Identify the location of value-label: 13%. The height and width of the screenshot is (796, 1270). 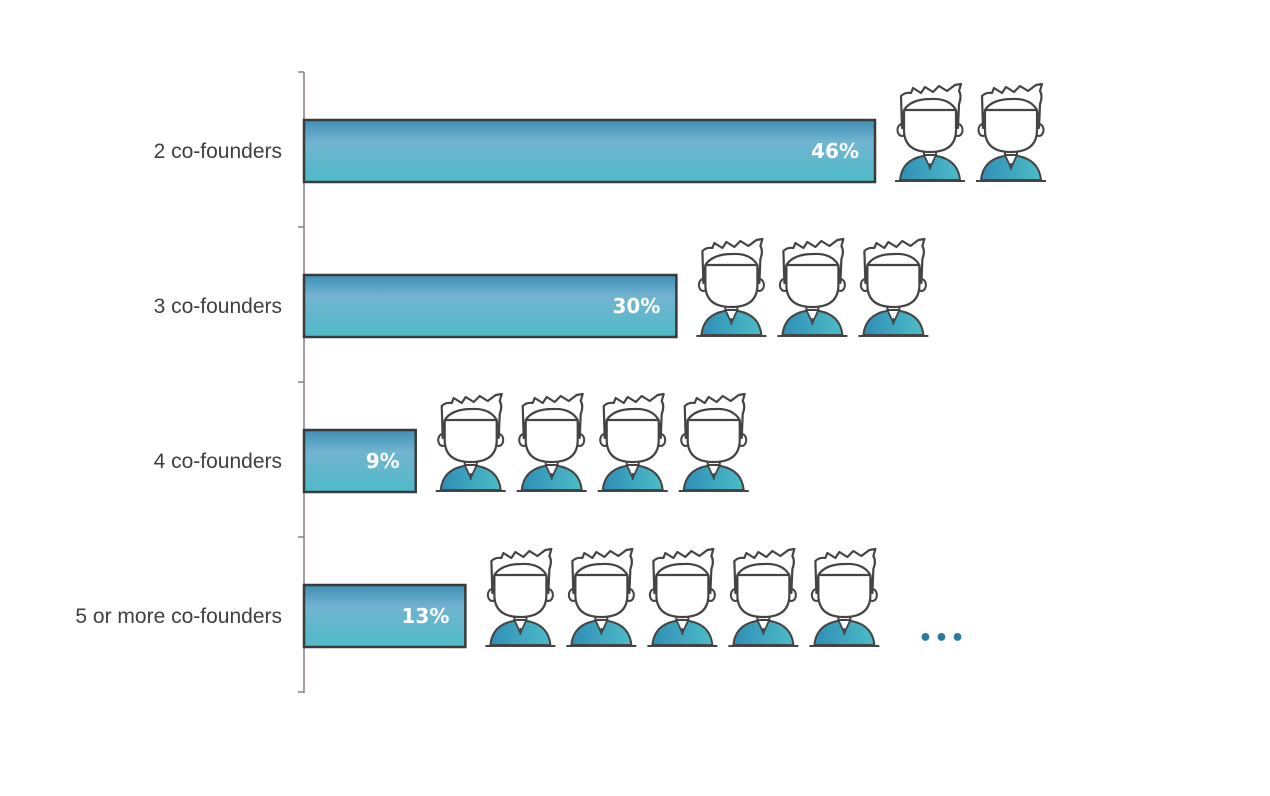
(425, 616).